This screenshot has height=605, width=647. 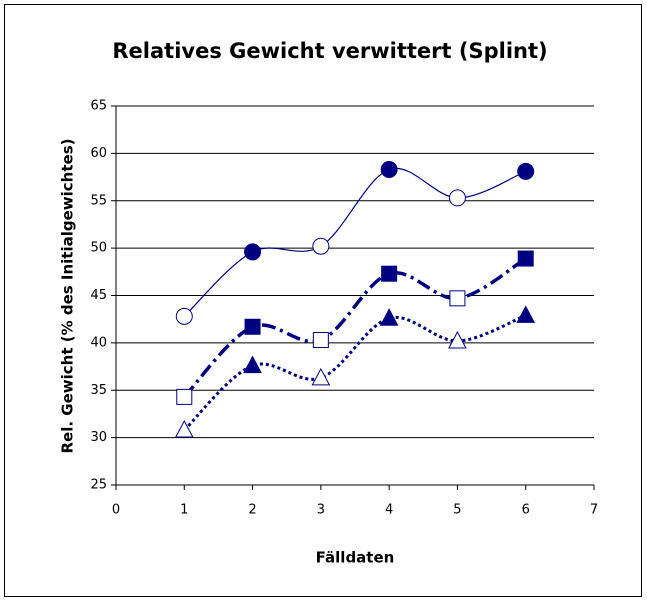 I want to click on x-tick-label: 6, so click(x=526, y=510).